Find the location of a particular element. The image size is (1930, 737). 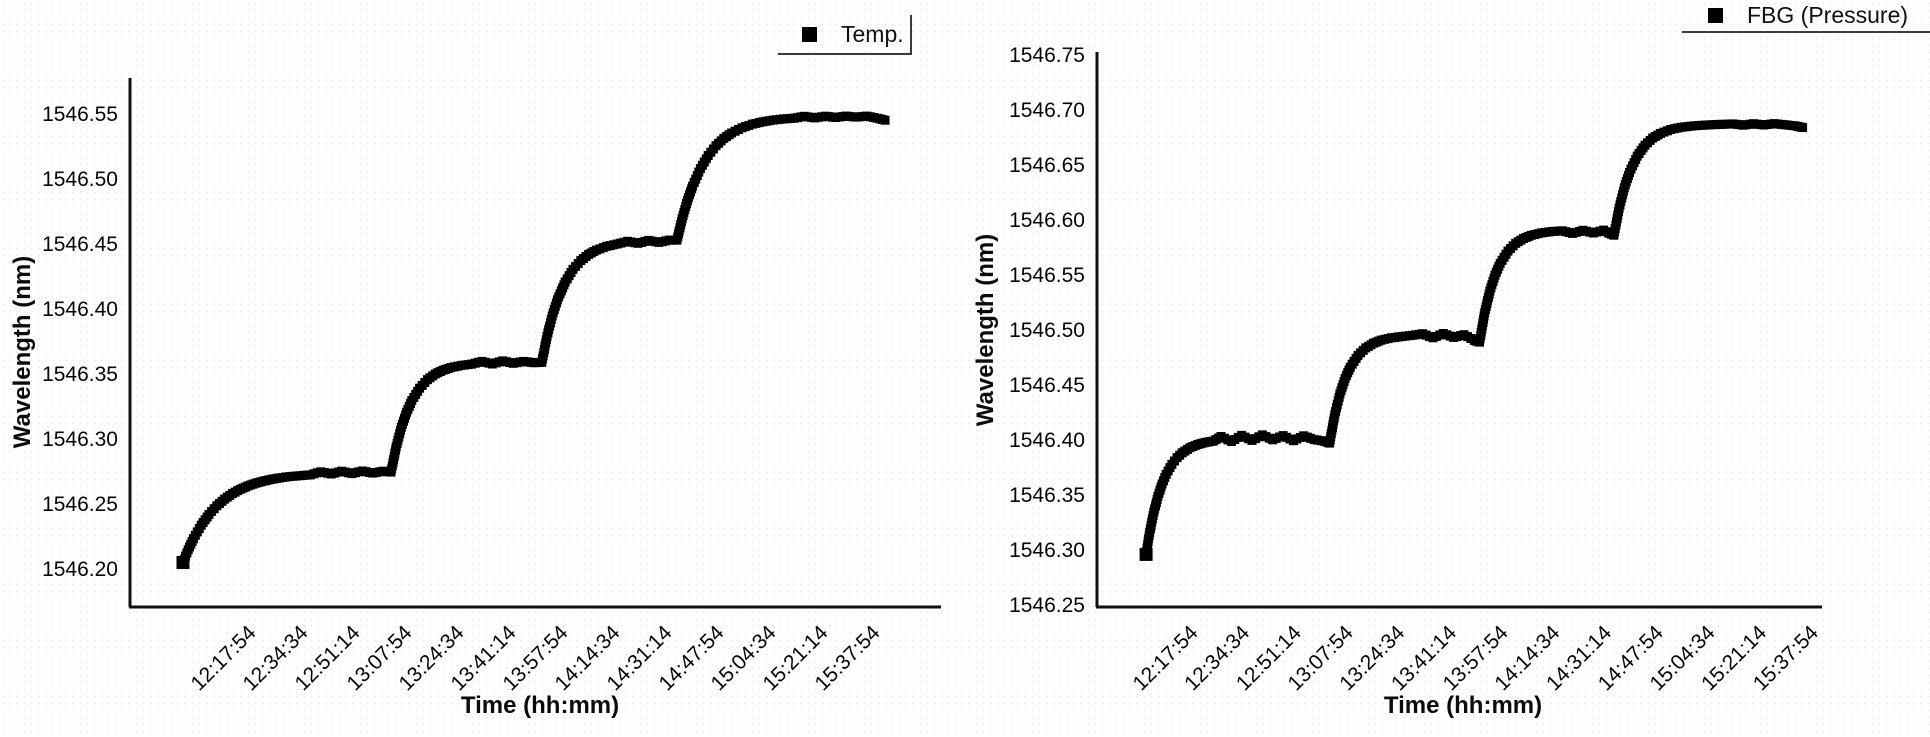

temp-y-tick-label: 1546.20 is located at coordinates (80, 569).